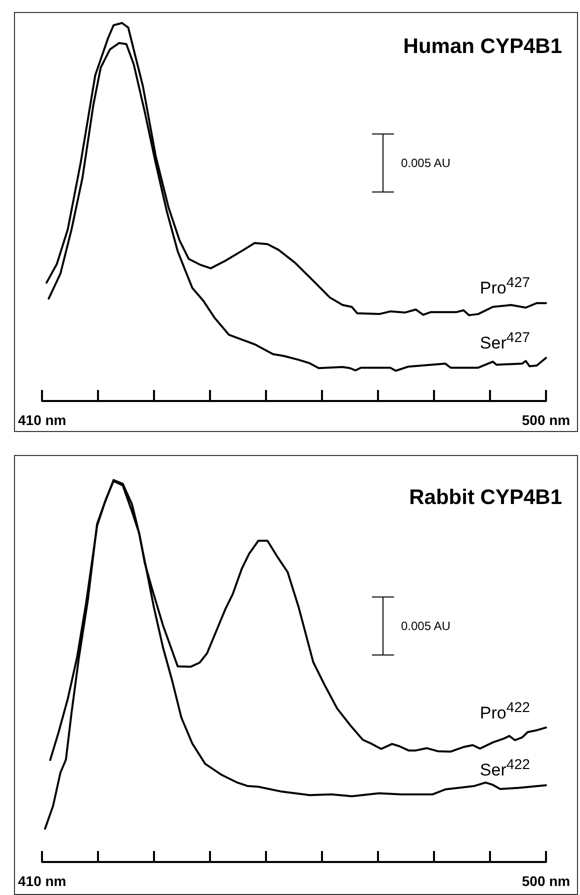 This screenshot has height=895, width=580. Describe the element at coordinates (482, 46) in the screenshot. I see `text: Human CYP4B1` at that location.